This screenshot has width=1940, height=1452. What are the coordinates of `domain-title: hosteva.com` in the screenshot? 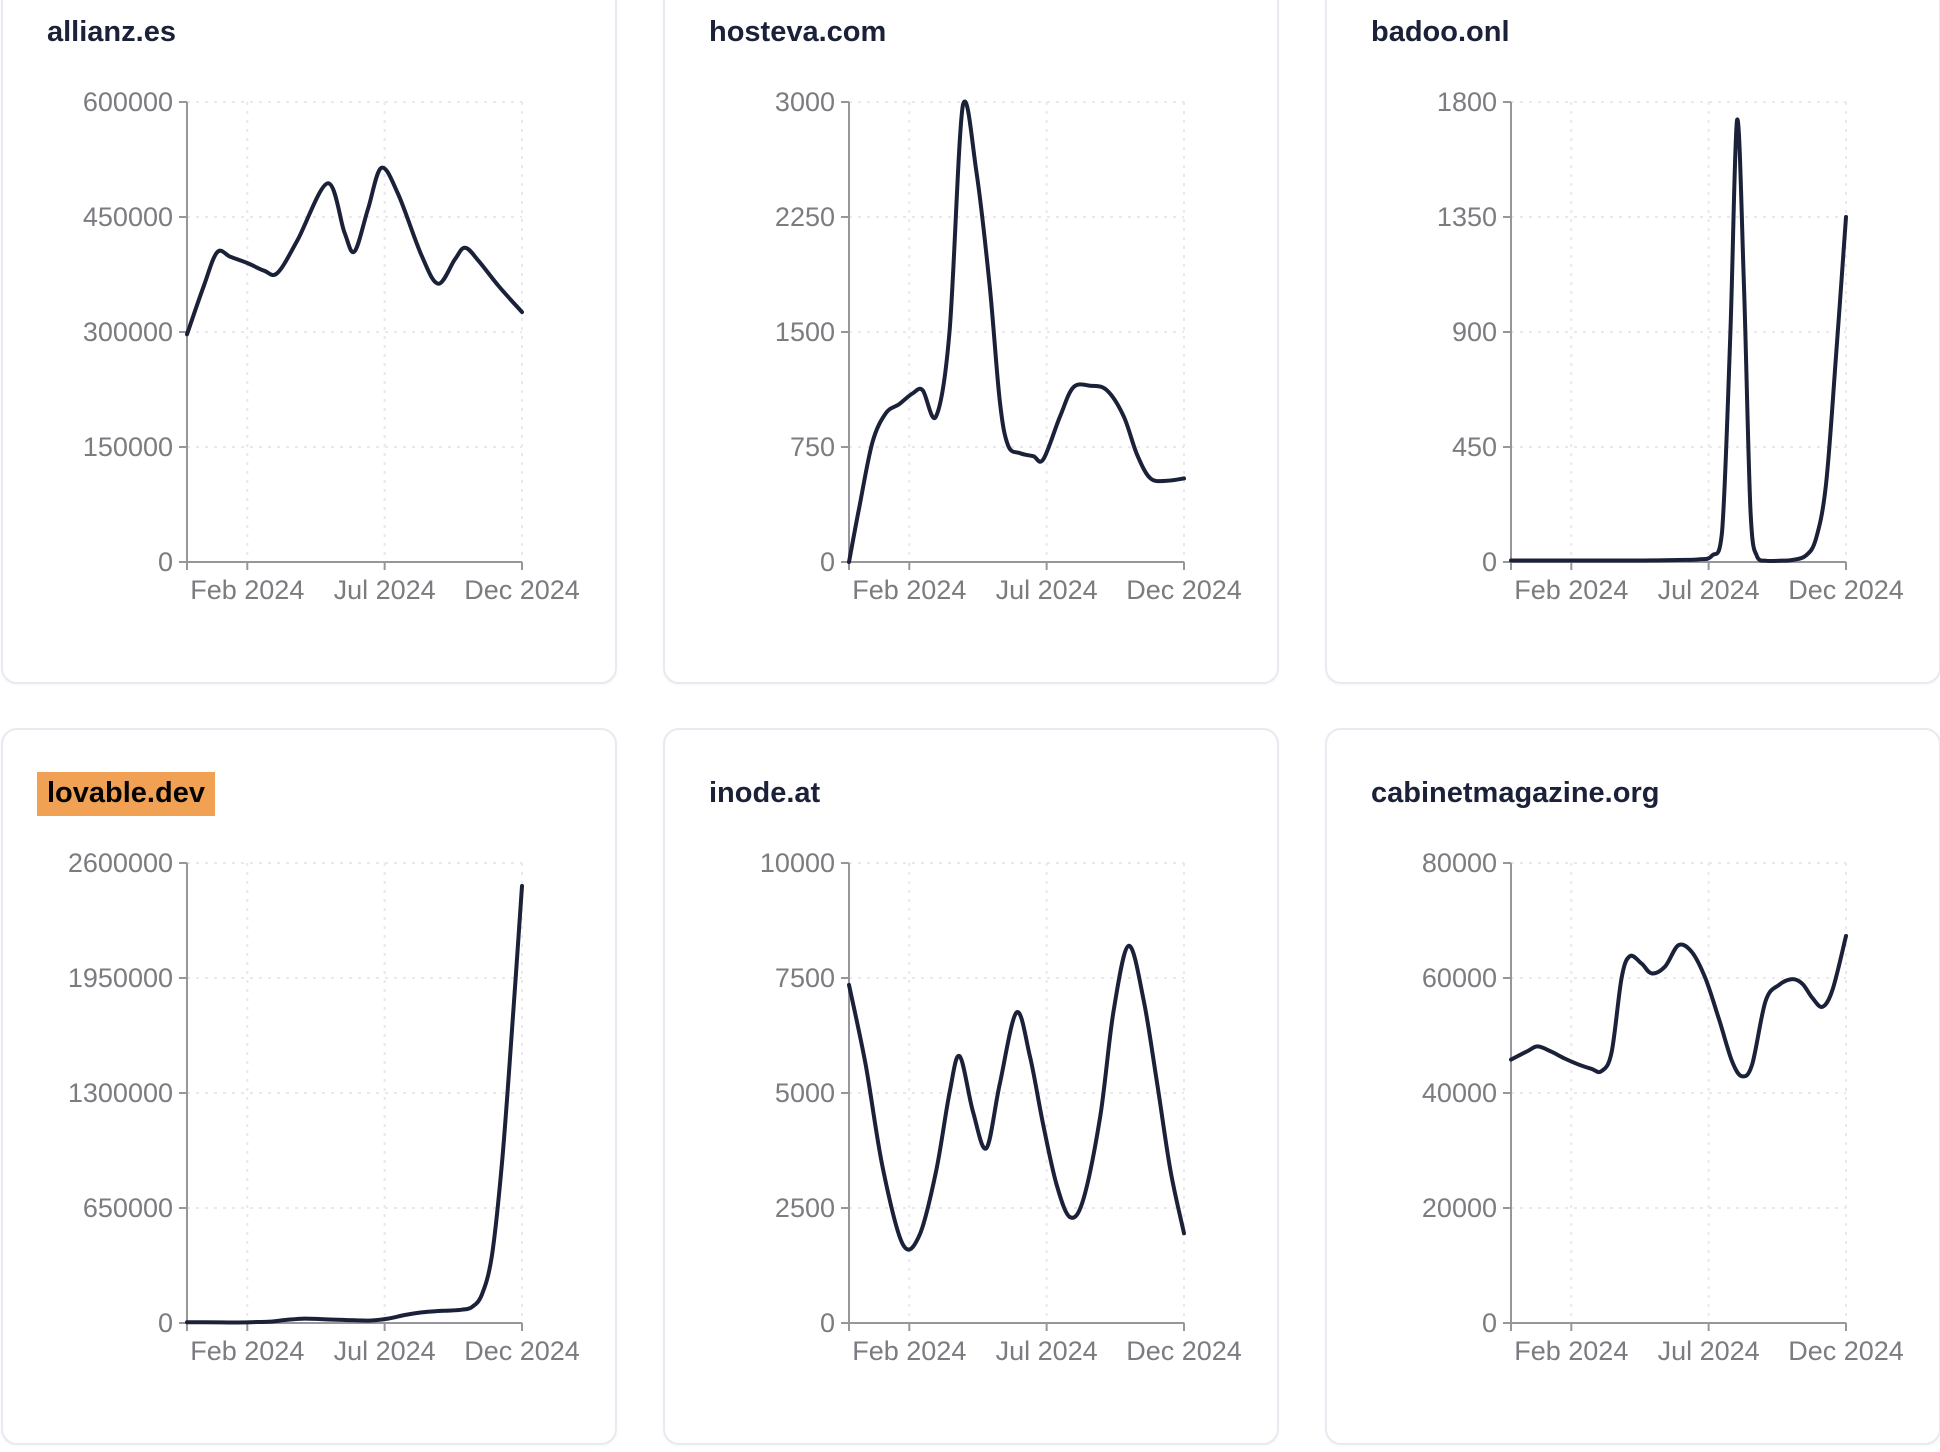 It's located at (798, 32).